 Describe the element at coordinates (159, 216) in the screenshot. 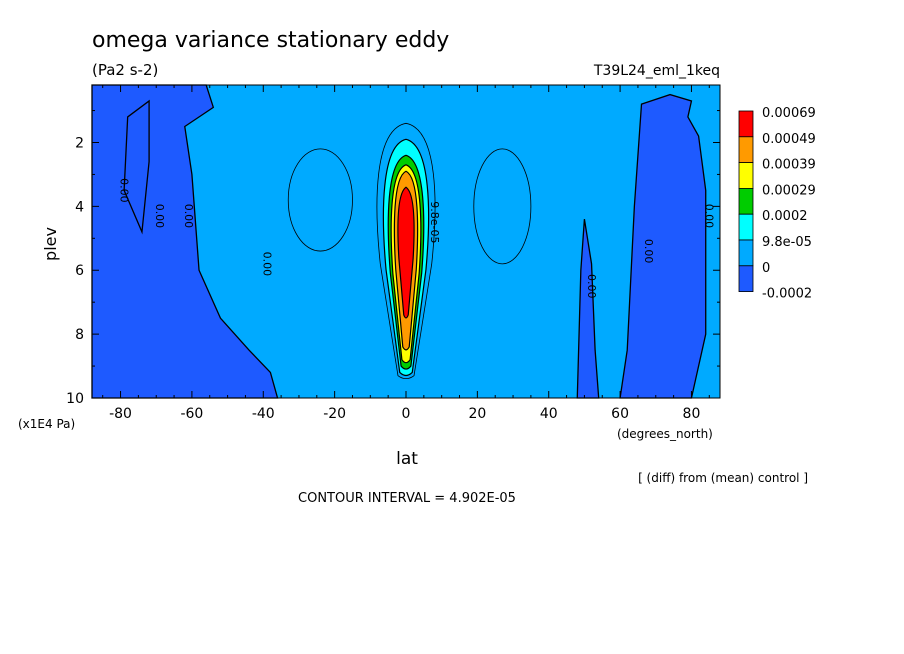

I see `contour-label-2: 0.00` at that location.